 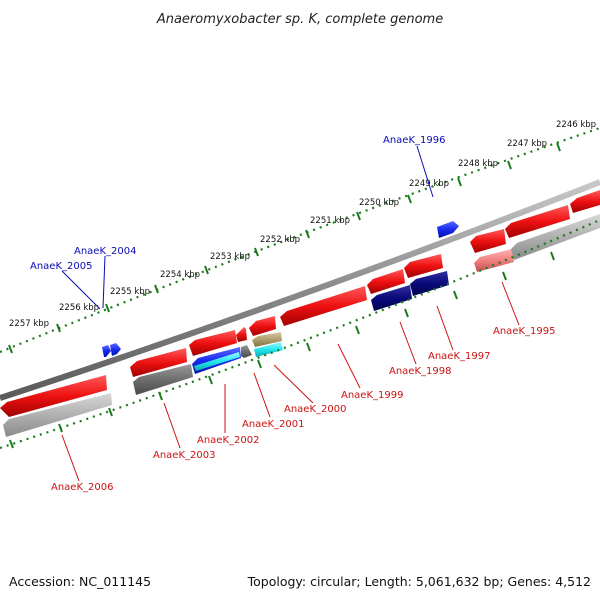 What do you see at coordinates (425, 171) in the screenshot?
I see `leader-anaek-1996` at bounding box center [425, 171].